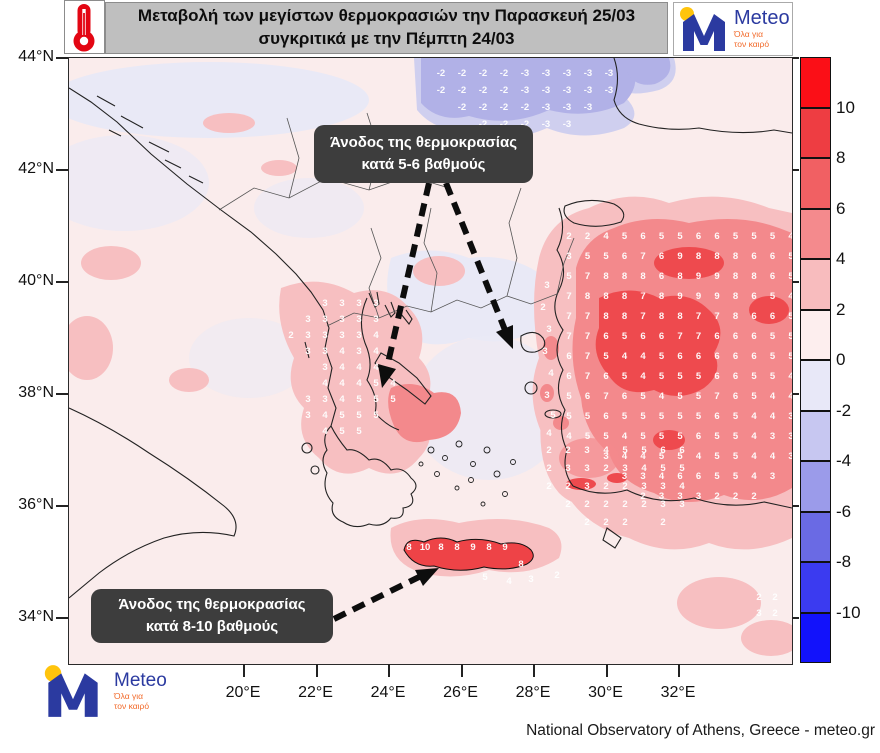 This screenshot has height=753, width=880. What do you see at coordinates (71, 691) in the screenshot?
I see `meteo-m-icon` at bounding box center [71, 691].